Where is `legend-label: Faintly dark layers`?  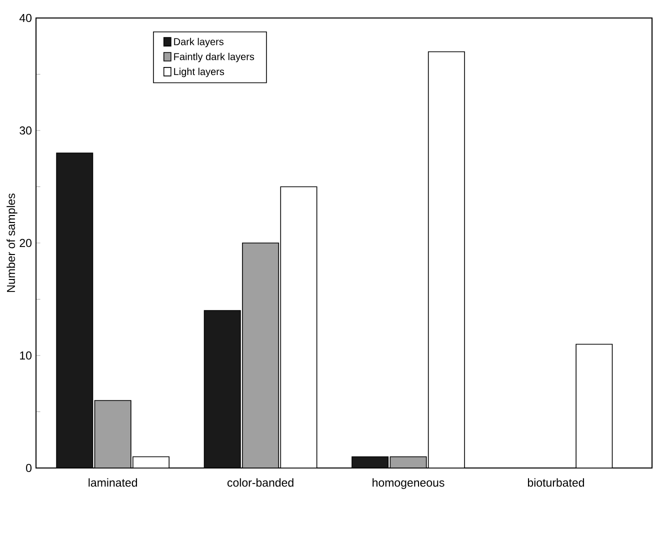
legend-label: Faintly dark layers is located at coordinates (214, 57).